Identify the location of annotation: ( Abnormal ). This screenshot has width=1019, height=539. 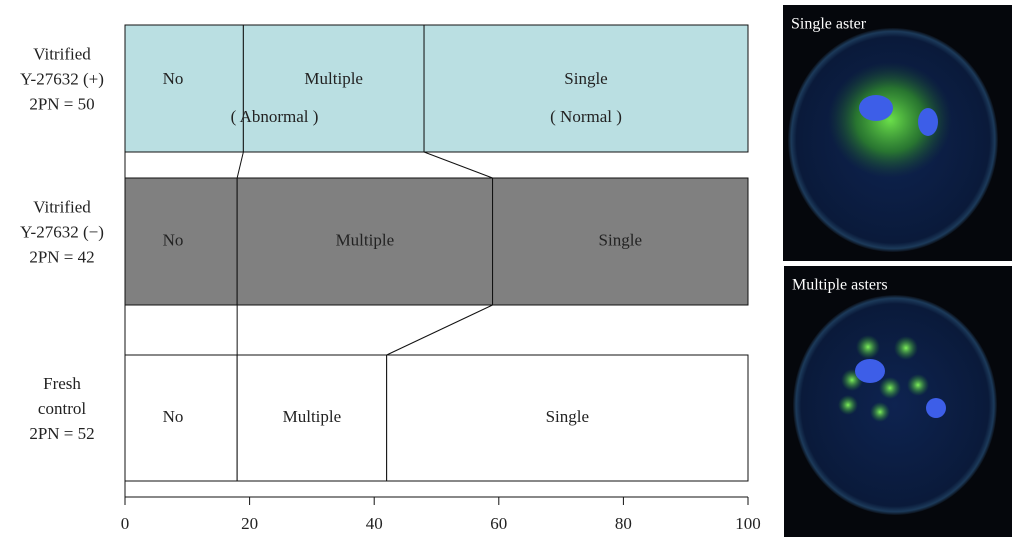
(275, 116).